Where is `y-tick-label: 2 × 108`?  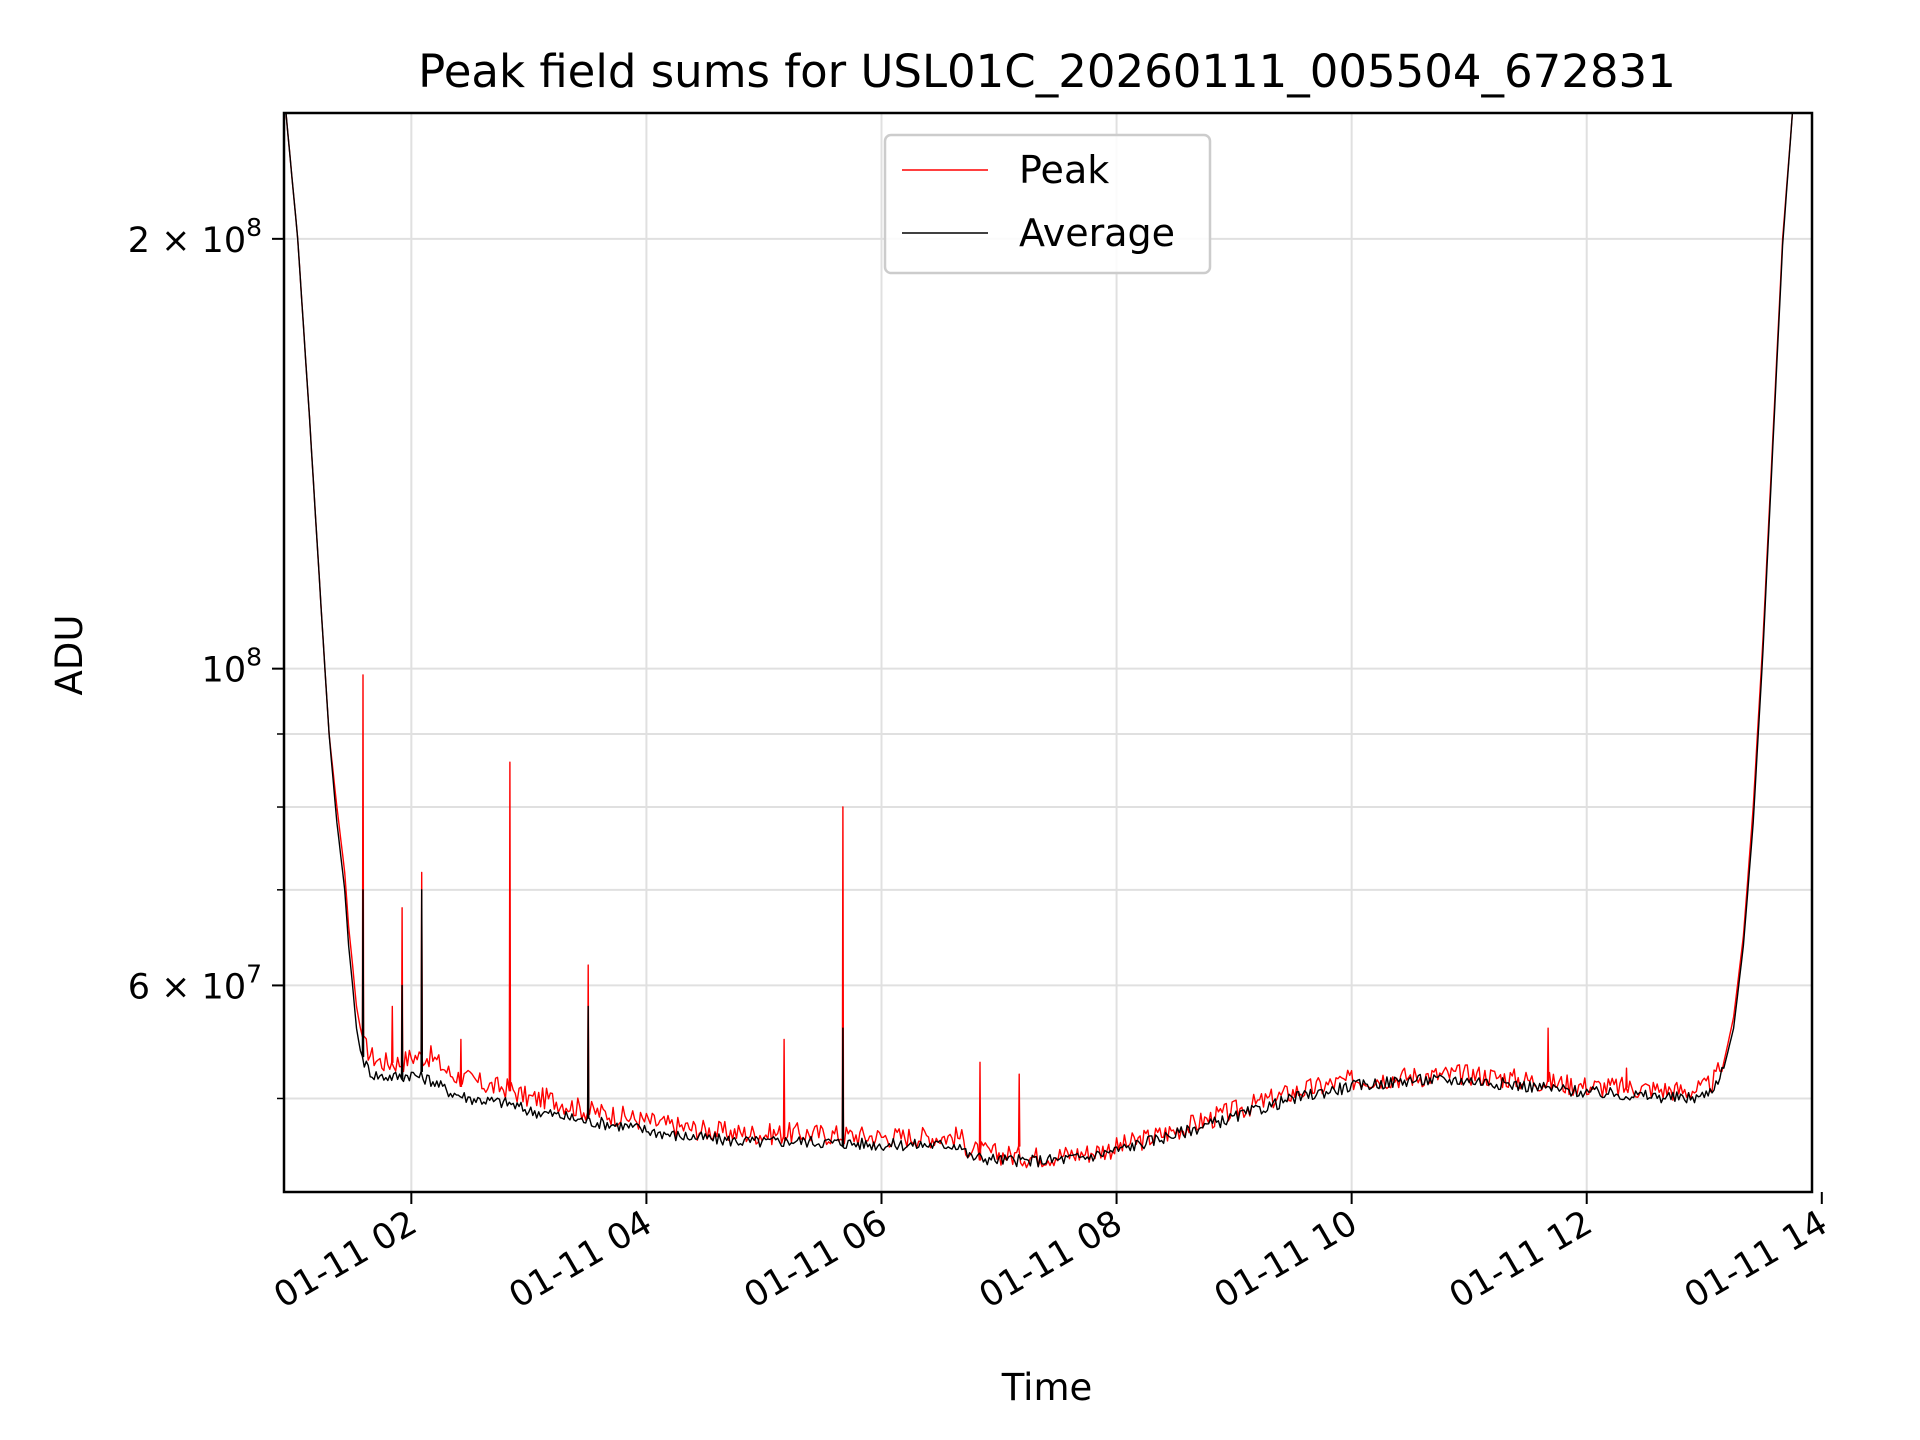 y-tick-label: 2 × 108 is located at coordinates (195, 237).